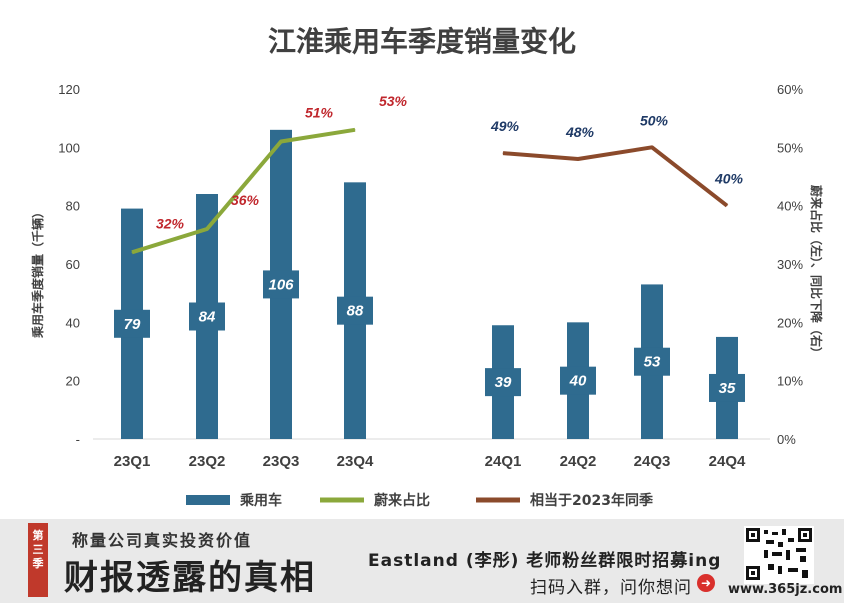  What do you see at coordinates (73, 322) in the screenshot?
I see `y-tick-label: 40` at bounding box center [73, 322].